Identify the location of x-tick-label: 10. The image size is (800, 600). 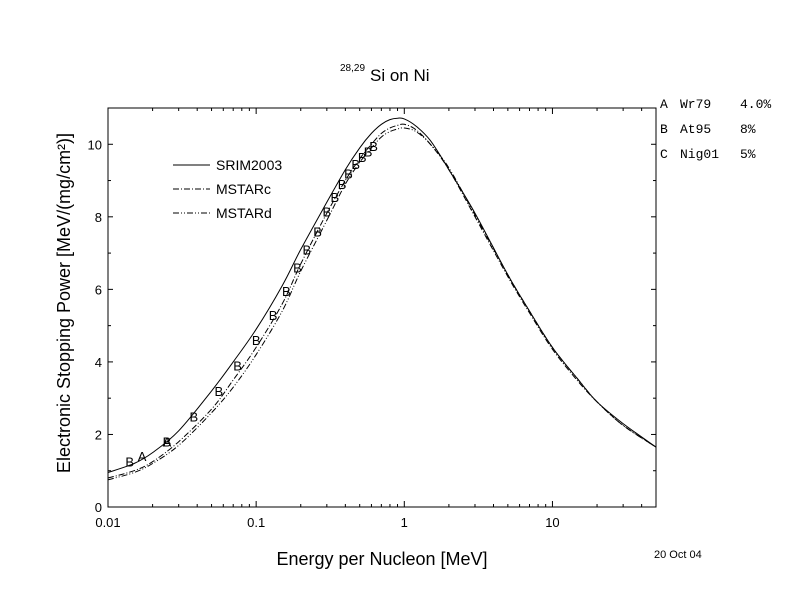
(552, 522).